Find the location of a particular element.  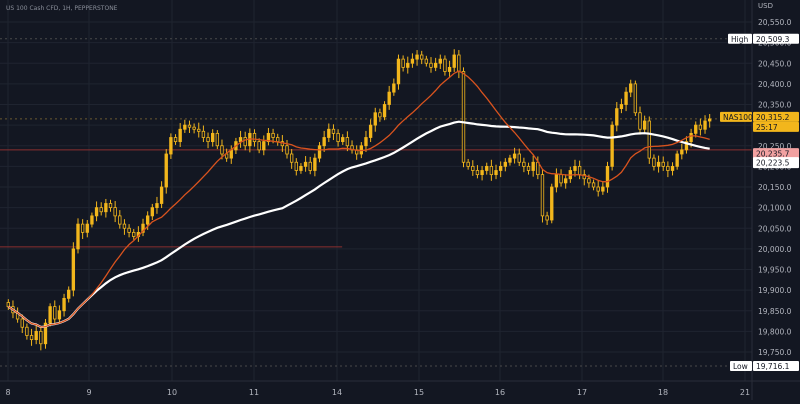

ma-slow-value: 20,223.5 is located at coordinates (773, 163).